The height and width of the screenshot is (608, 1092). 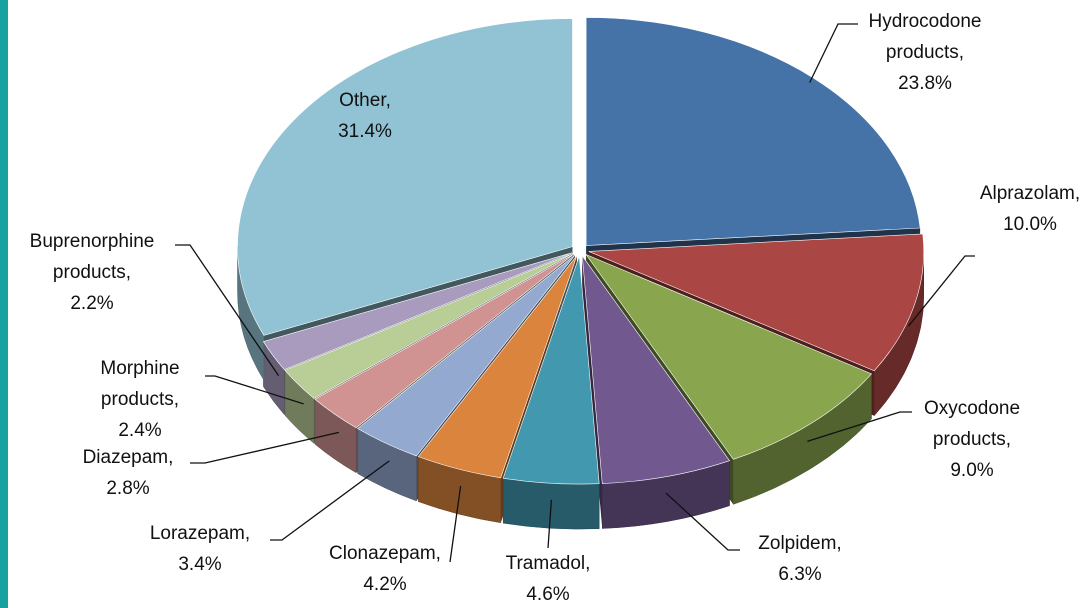 I want to click on side-bar, so click(x=4, y=304).